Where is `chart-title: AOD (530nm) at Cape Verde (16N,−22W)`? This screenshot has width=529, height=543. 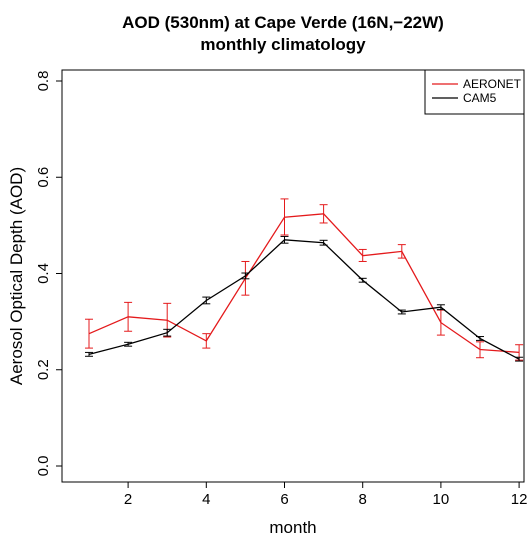
chart-title: AOD (530nm) at Cape Verde (16N,−22W) is located at coordinates (283, 22).